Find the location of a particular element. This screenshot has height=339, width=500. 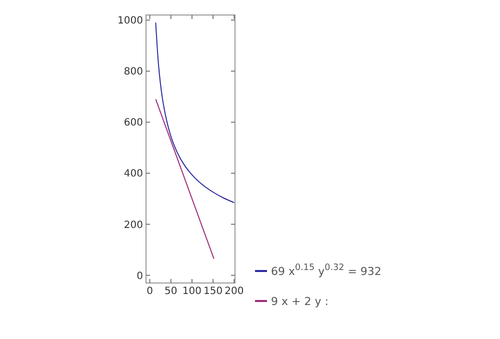

line-series is located at coordinates (195, 113).